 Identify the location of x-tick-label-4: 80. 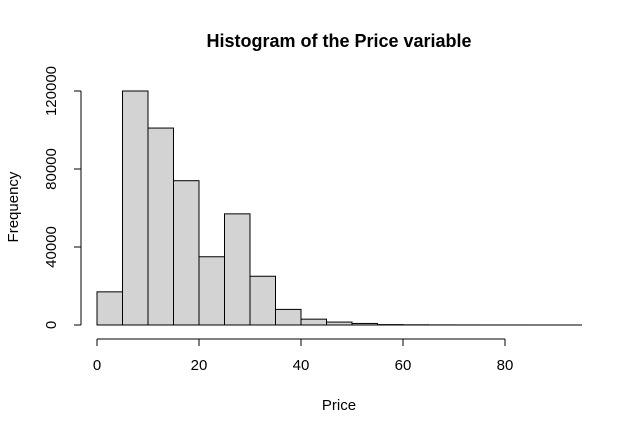
(505, 365).